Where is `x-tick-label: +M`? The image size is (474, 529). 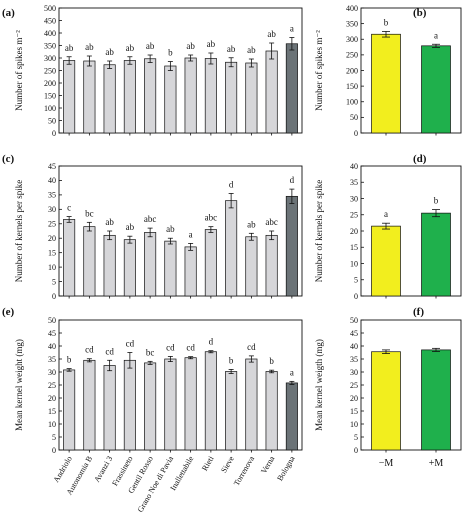
x-tick-label: +M is located at coordinates (436, 463).